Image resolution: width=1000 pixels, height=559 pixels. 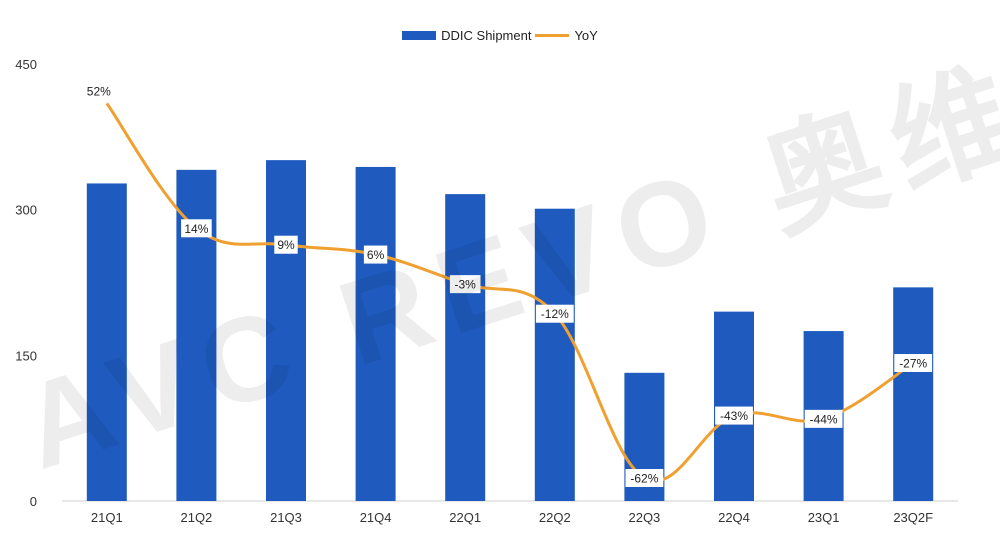 What do you see at coordinates (33, 501) in the screenshot?
I see `y-tick-label: 0` at bounding box center [33, 501].